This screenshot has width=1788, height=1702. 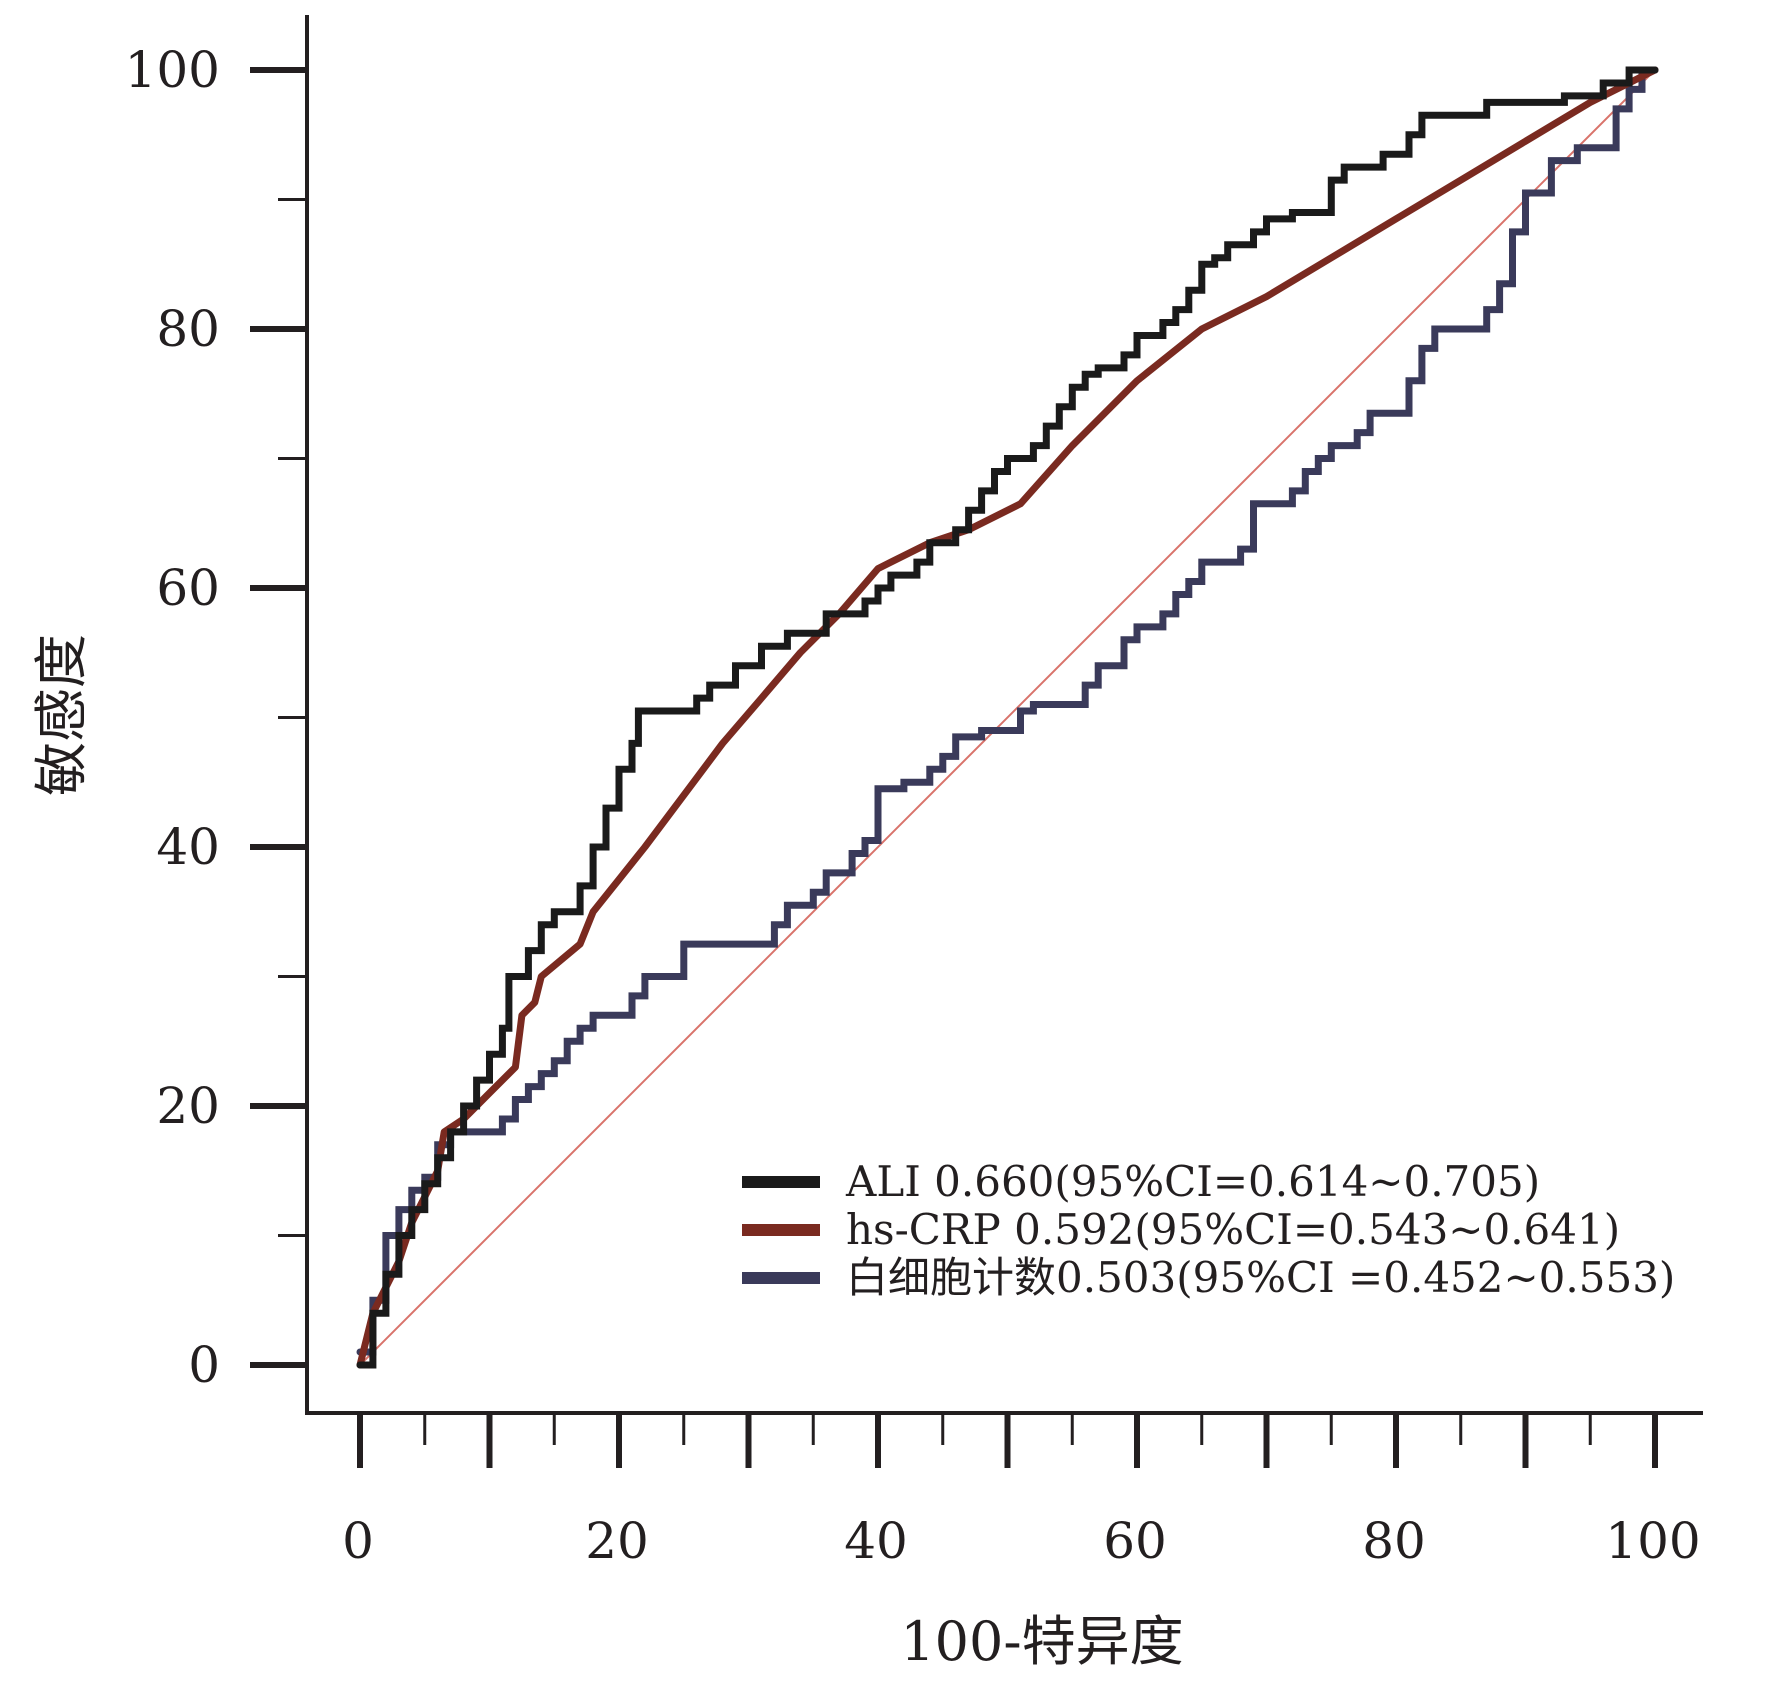 What do you see at coordinates (1260, 1277) in the screenshot?
I see `legend-label-wbc: 白细胞计数0.503(95%CI =0.452~0.553)` at bounding box center [1260, 1277].